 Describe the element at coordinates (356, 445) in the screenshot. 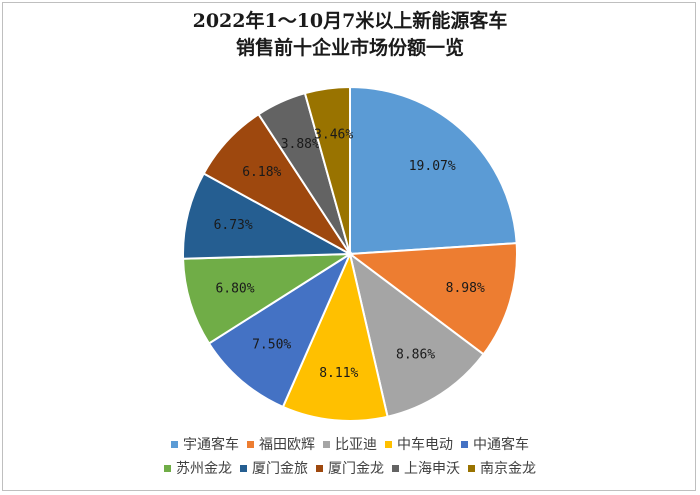

I see `legend-label: 比亚迪` at that location.